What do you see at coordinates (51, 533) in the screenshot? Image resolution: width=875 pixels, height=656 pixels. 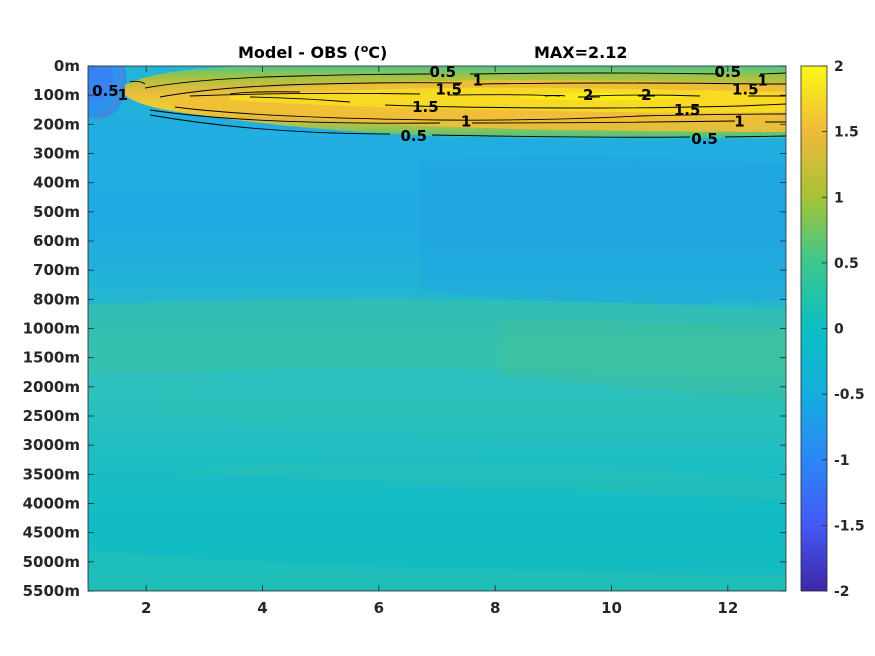 I see `y-tick-label: 4500m` at bounding box center [51, 533].